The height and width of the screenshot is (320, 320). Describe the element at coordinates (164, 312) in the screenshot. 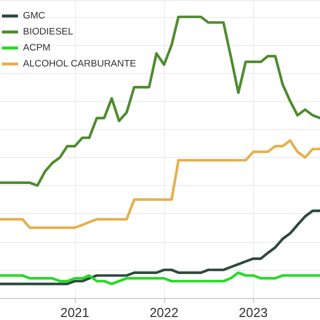

I see `x-tick-label: 2022` at that location.